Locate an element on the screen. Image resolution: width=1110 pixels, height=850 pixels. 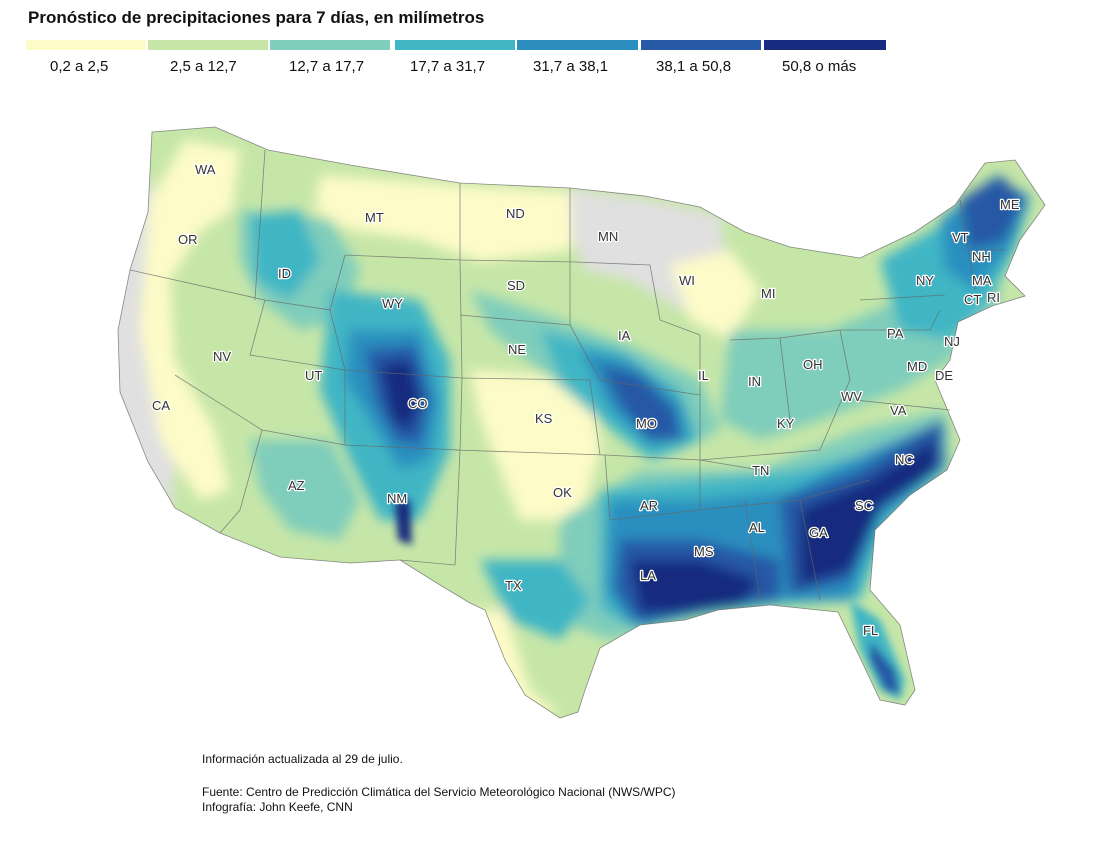
legend-label-5: 38,1 a 50,8 is located at coordinates (694, 66).